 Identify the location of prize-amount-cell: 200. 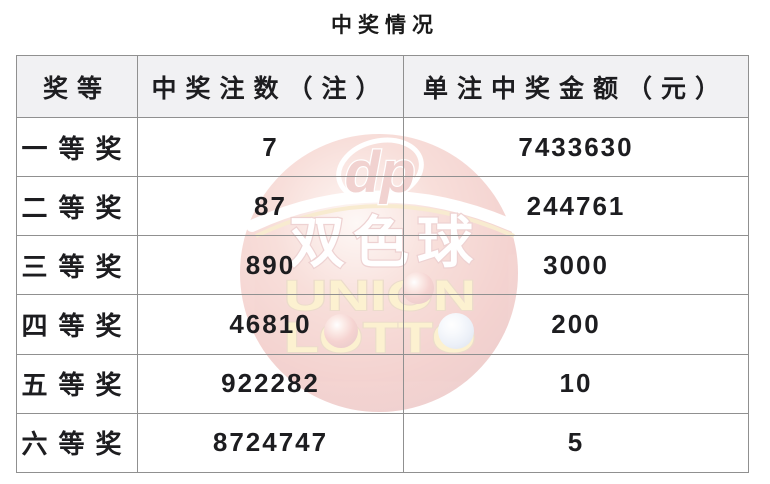
(576, 324).